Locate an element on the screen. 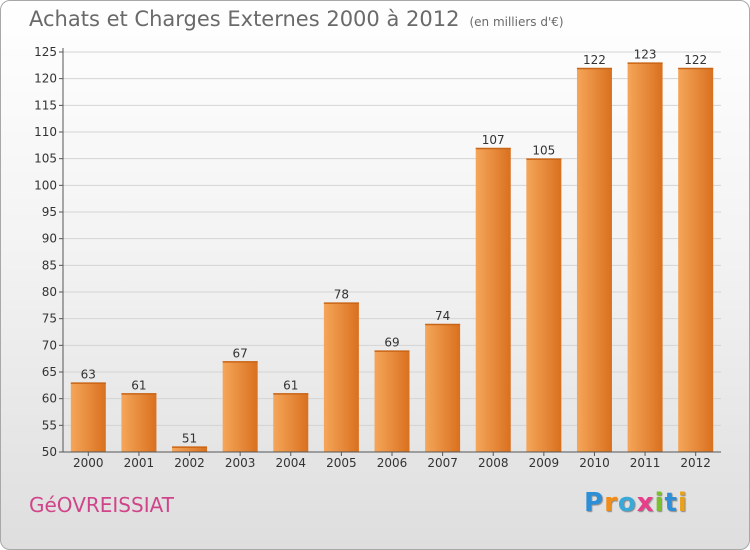  y-tick-label: 75 is located at coordinates (49, 319).